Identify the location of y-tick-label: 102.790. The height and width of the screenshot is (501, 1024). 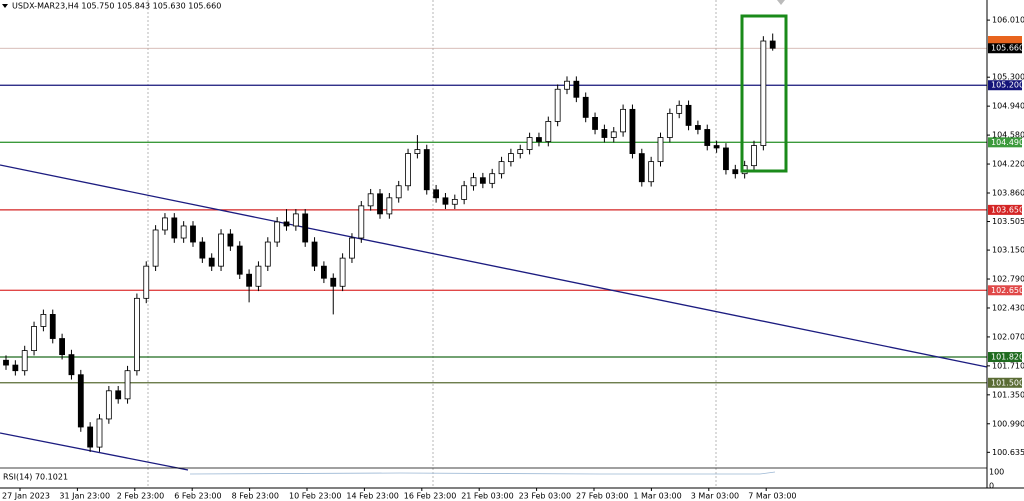
(1008, 279).